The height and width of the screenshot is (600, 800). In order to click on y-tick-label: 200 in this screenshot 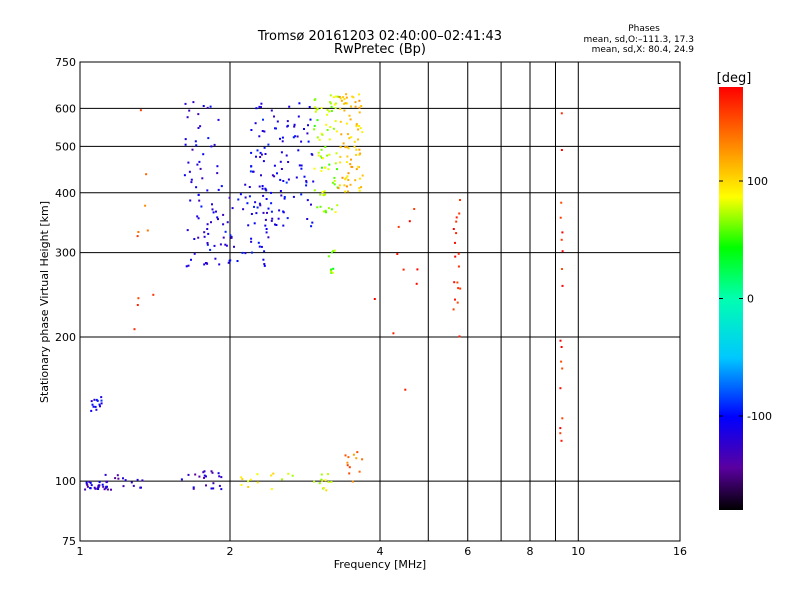, I will do `click(65, 337)`.